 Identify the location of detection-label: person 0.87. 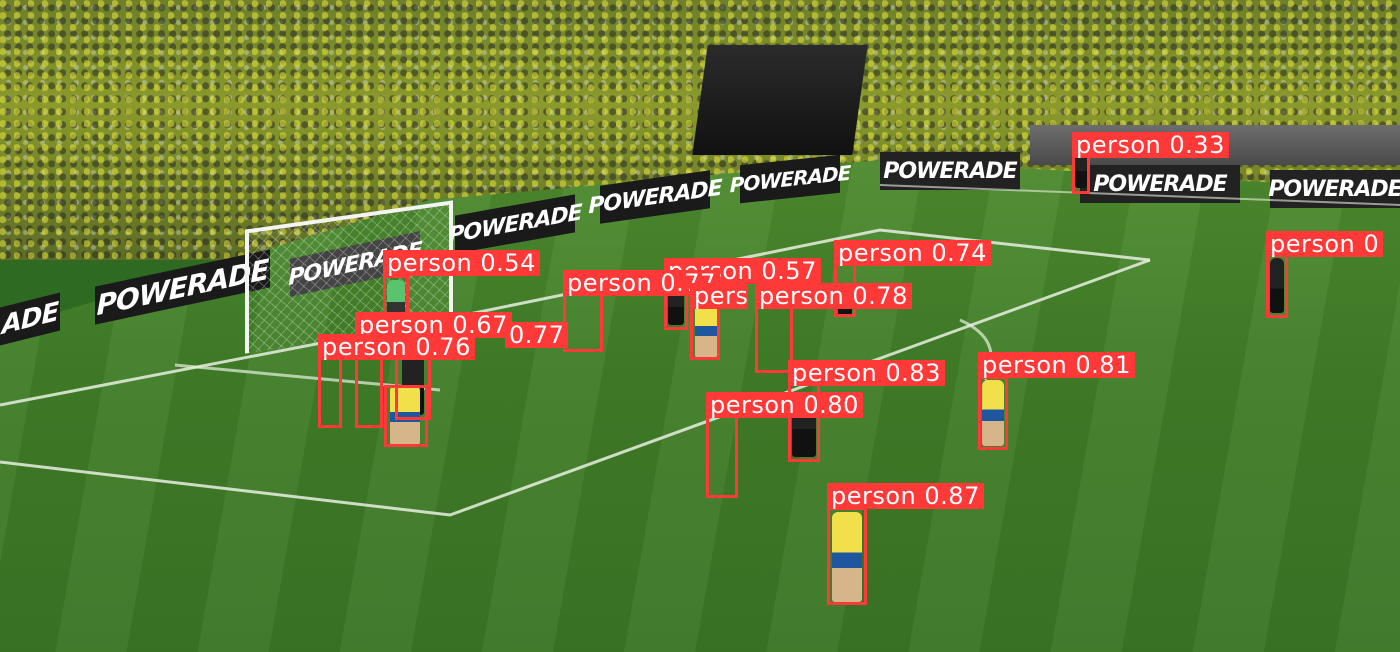
(905, 496).